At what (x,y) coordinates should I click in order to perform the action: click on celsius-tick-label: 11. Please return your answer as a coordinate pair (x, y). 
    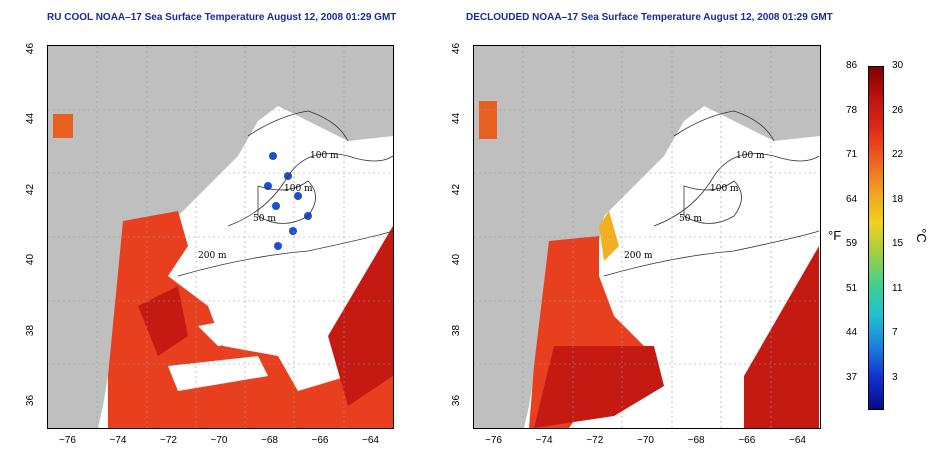
    Looking at the image, I should click on (897, 288).